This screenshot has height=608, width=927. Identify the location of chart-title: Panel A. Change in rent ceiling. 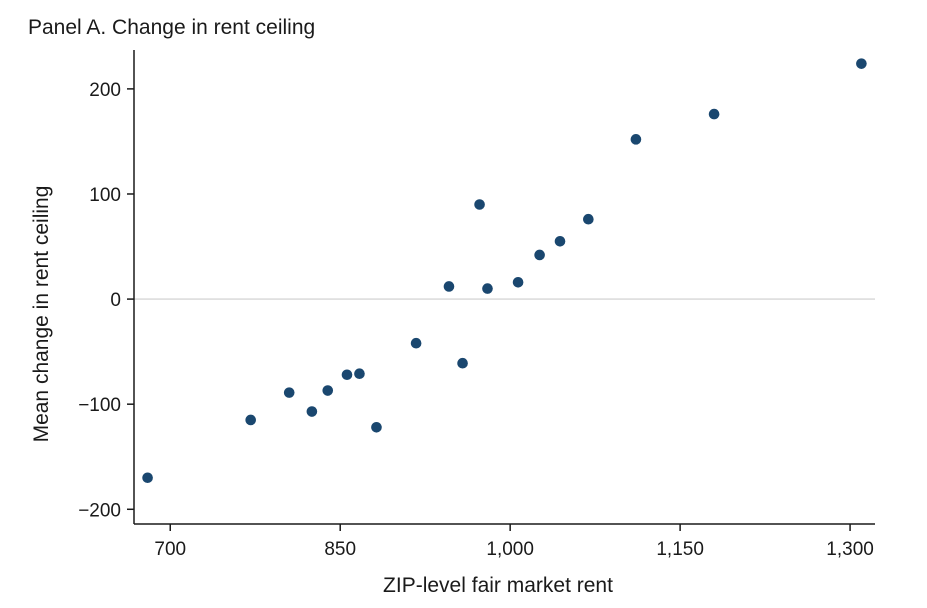
(172, 27).